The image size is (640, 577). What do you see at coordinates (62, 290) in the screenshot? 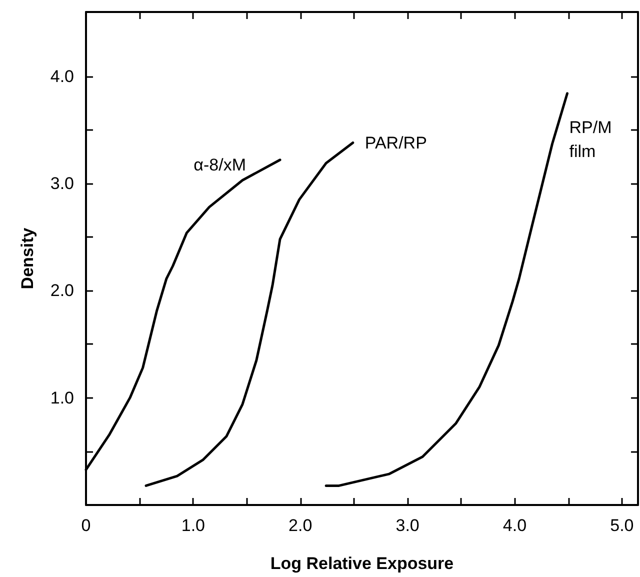
I see `y-tick-label: 2.0` at bounding box center [62, 290].